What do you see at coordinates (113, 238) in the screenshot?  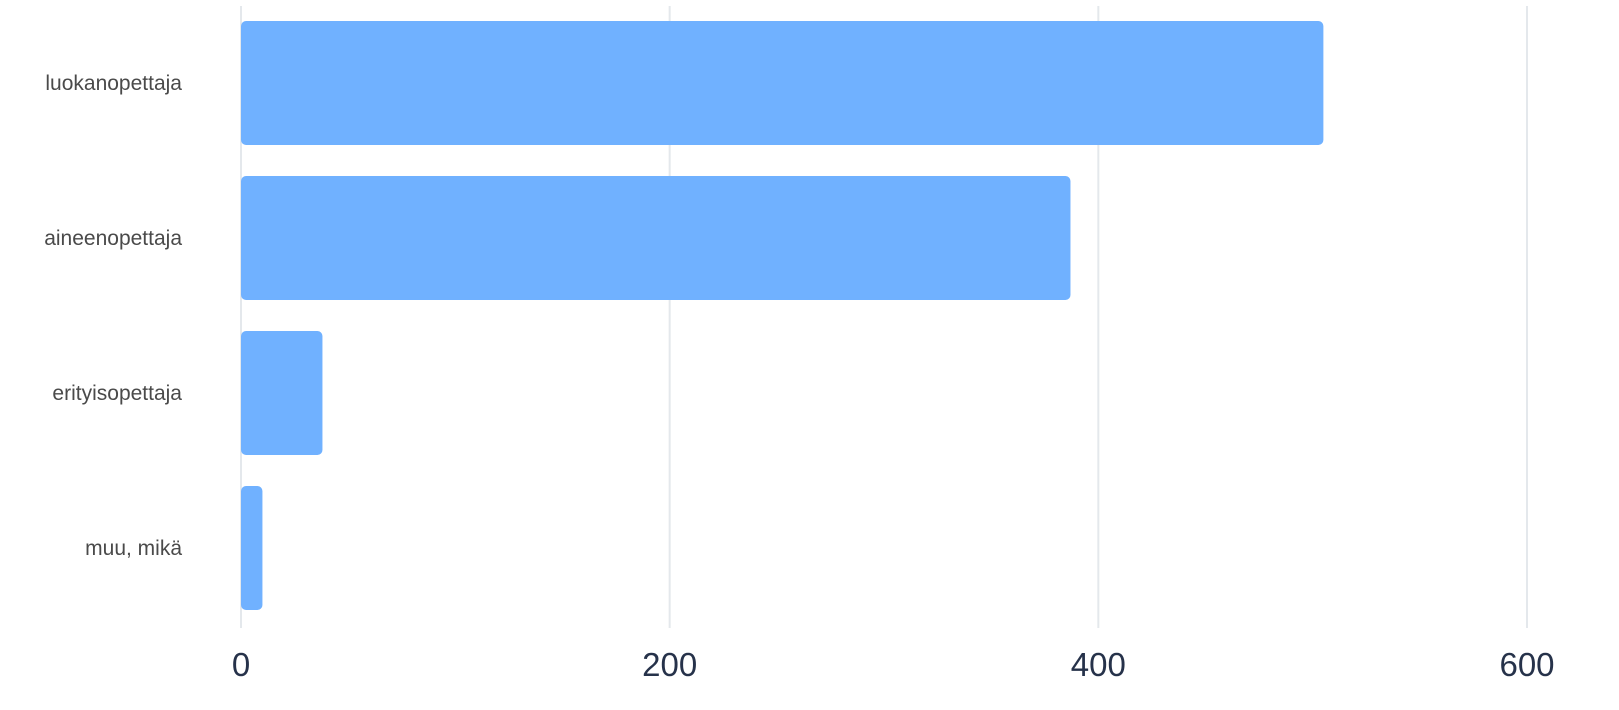 I see `category-label: aineenopettaja` at bounding box center [113, 238].